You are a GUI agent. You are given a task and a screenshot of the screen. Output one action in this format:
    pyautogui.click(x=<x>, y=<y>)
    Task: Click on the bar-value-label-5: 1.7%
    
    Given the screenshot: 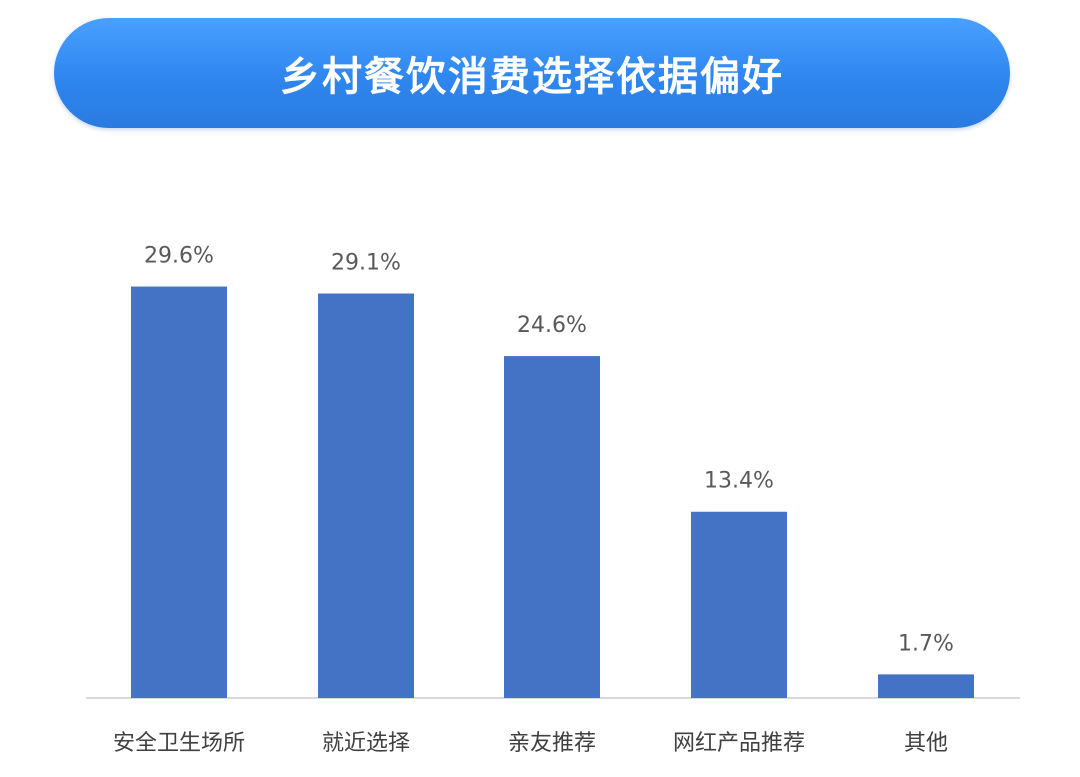 What is the action you would take?
    pyautogui.click(x=926, y=643)
    